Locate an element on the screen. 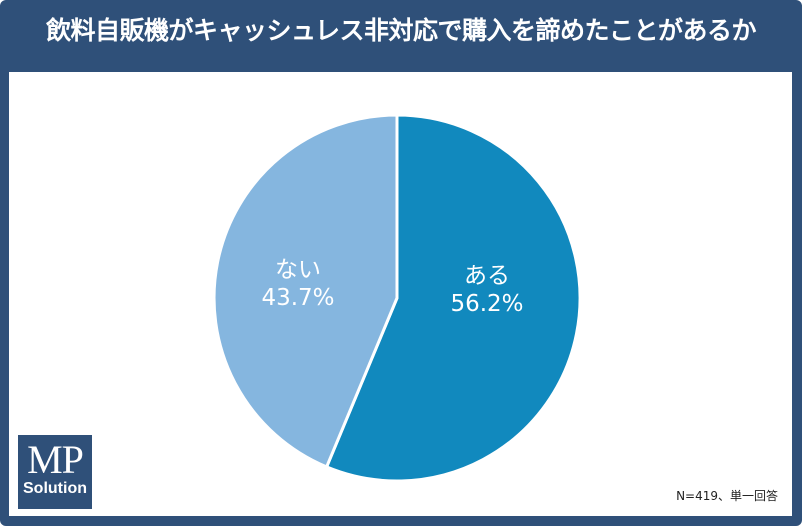  sample-note: N=419、単一回答 is located at coordinates (727, 496).